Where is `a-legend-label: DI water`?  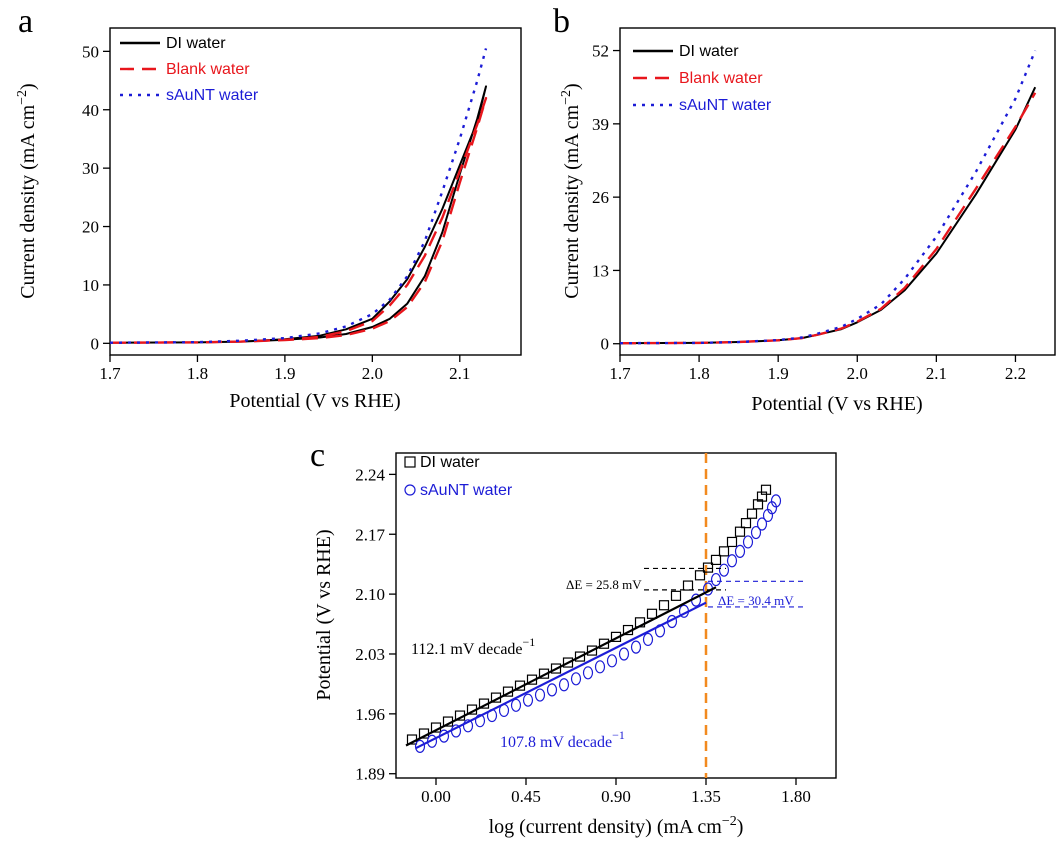 a-legend-label: DI water is located at coordinates (196, 43).